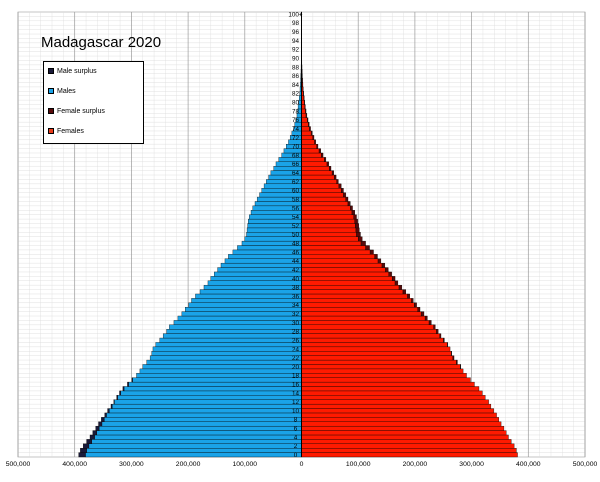  I want to click on legend-item-males: Males, so click(62, 92).